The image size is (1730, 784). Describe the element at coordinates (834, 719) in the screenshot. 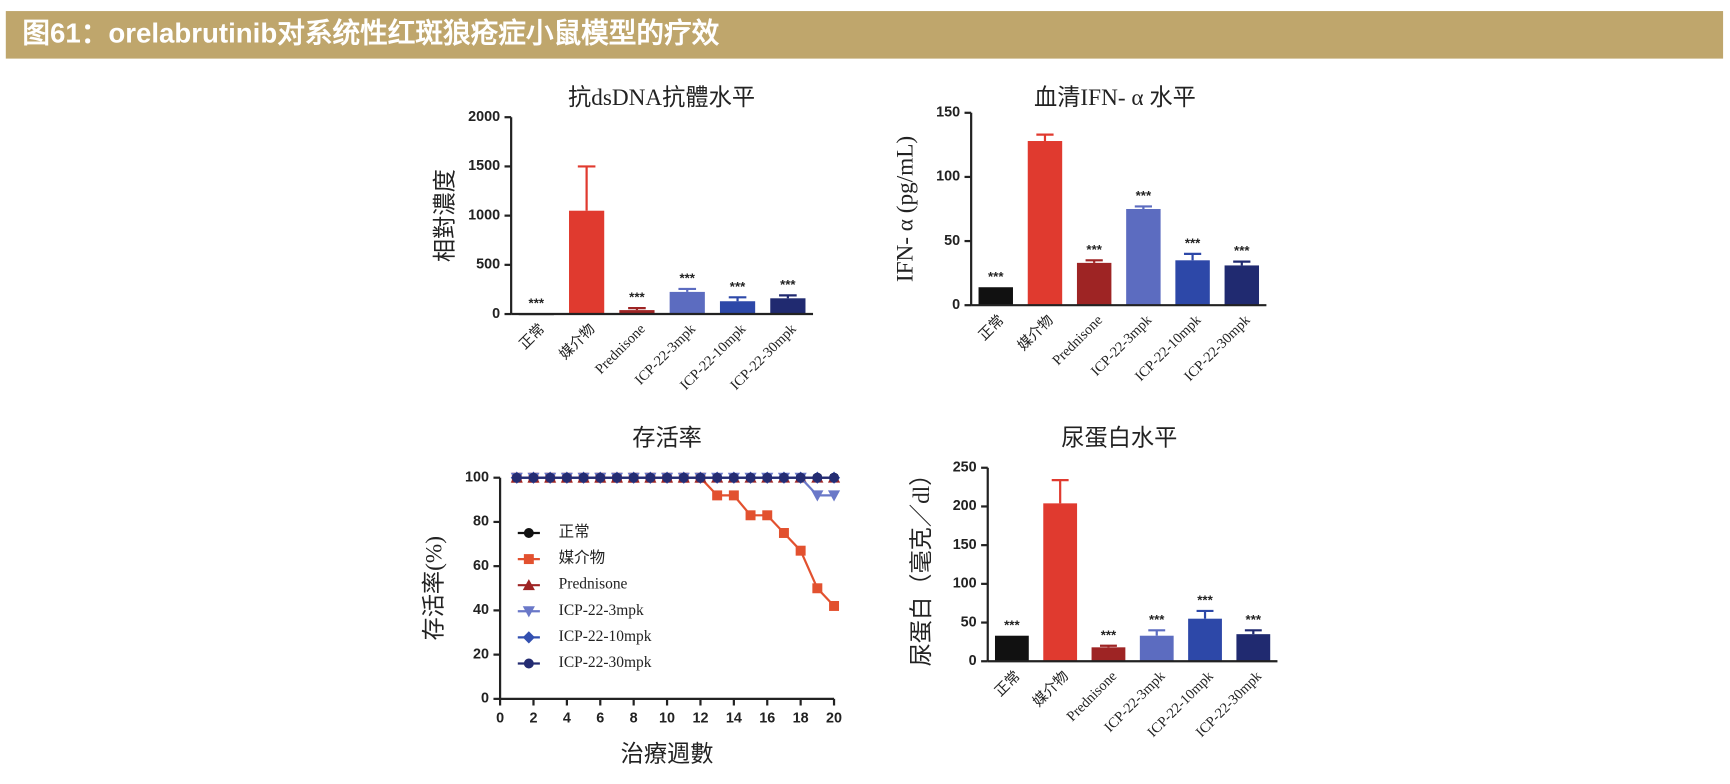

I see `x-tick-label: 20` at that location.